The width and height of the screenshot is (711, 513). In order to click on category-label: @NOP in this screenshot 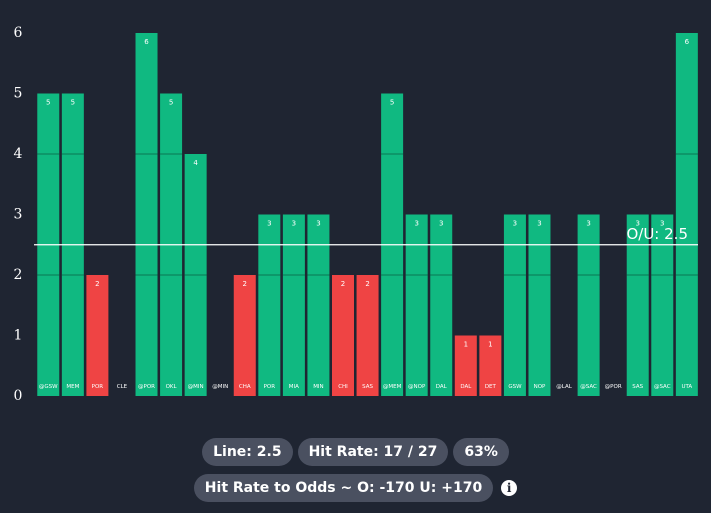, I will do `click(417, 387)`.